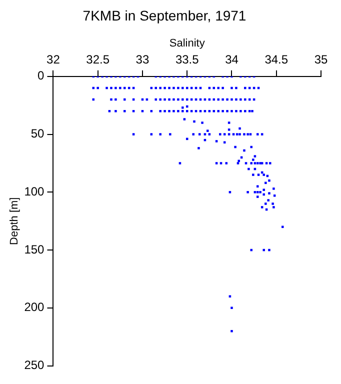  What do you see at coordinates (143, 59) in the screenshot?
I see `x-tick-label: 33` at bounding box center [143, 59].